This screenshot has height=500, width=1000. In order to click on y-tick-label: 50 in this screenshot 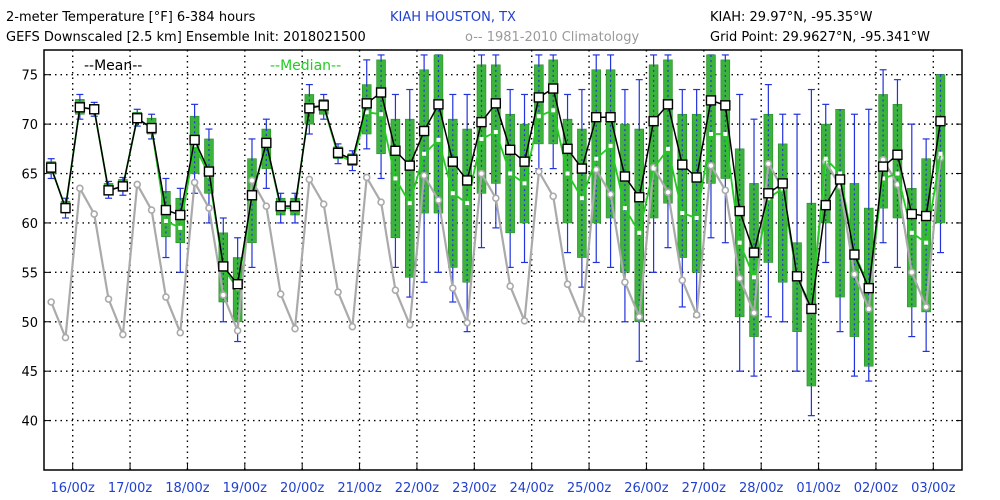, I will do `click(29, 323)`.